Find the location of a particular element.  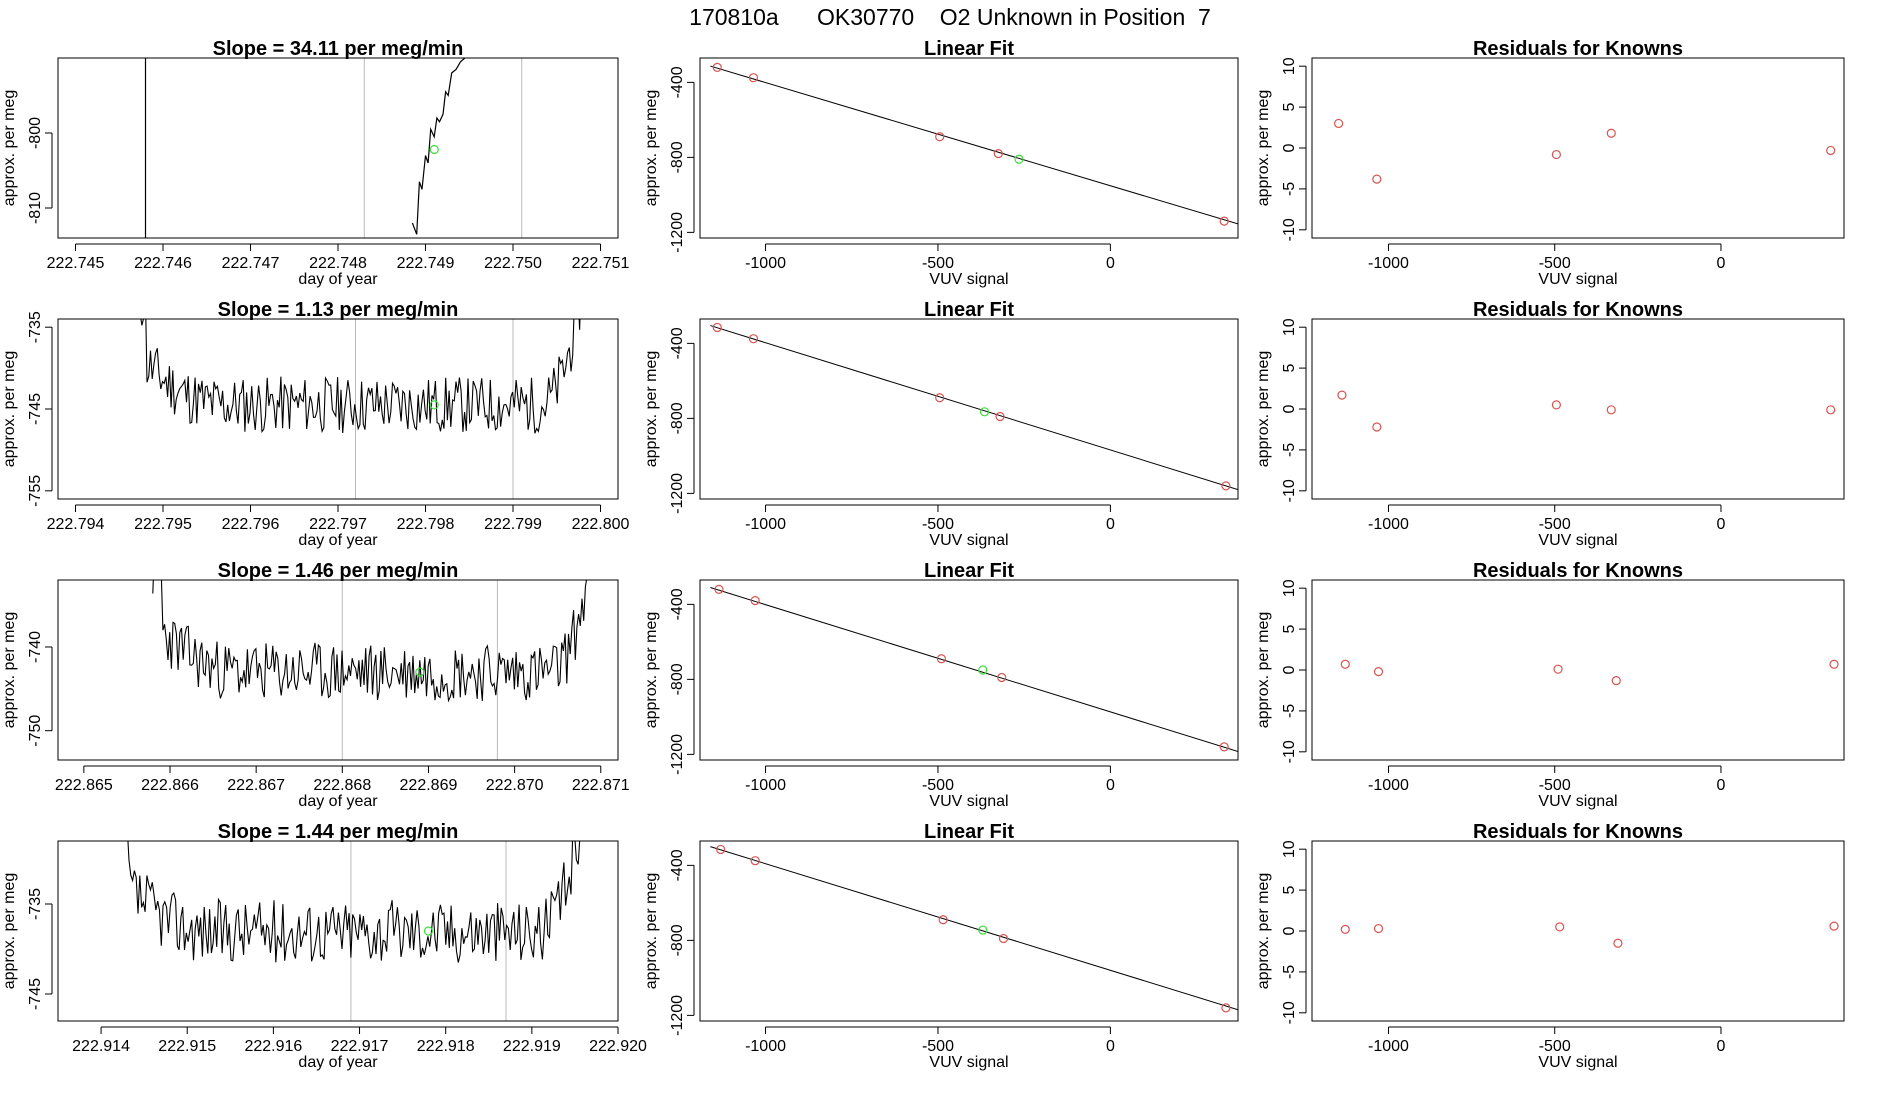

x-tick-label: 222.916 is located at coordinates (273, 1046).